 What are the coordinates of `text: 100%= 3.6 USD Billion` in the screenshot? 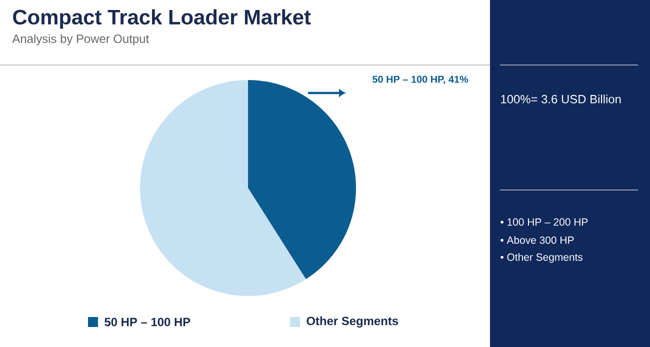 It's located at (561, 99).